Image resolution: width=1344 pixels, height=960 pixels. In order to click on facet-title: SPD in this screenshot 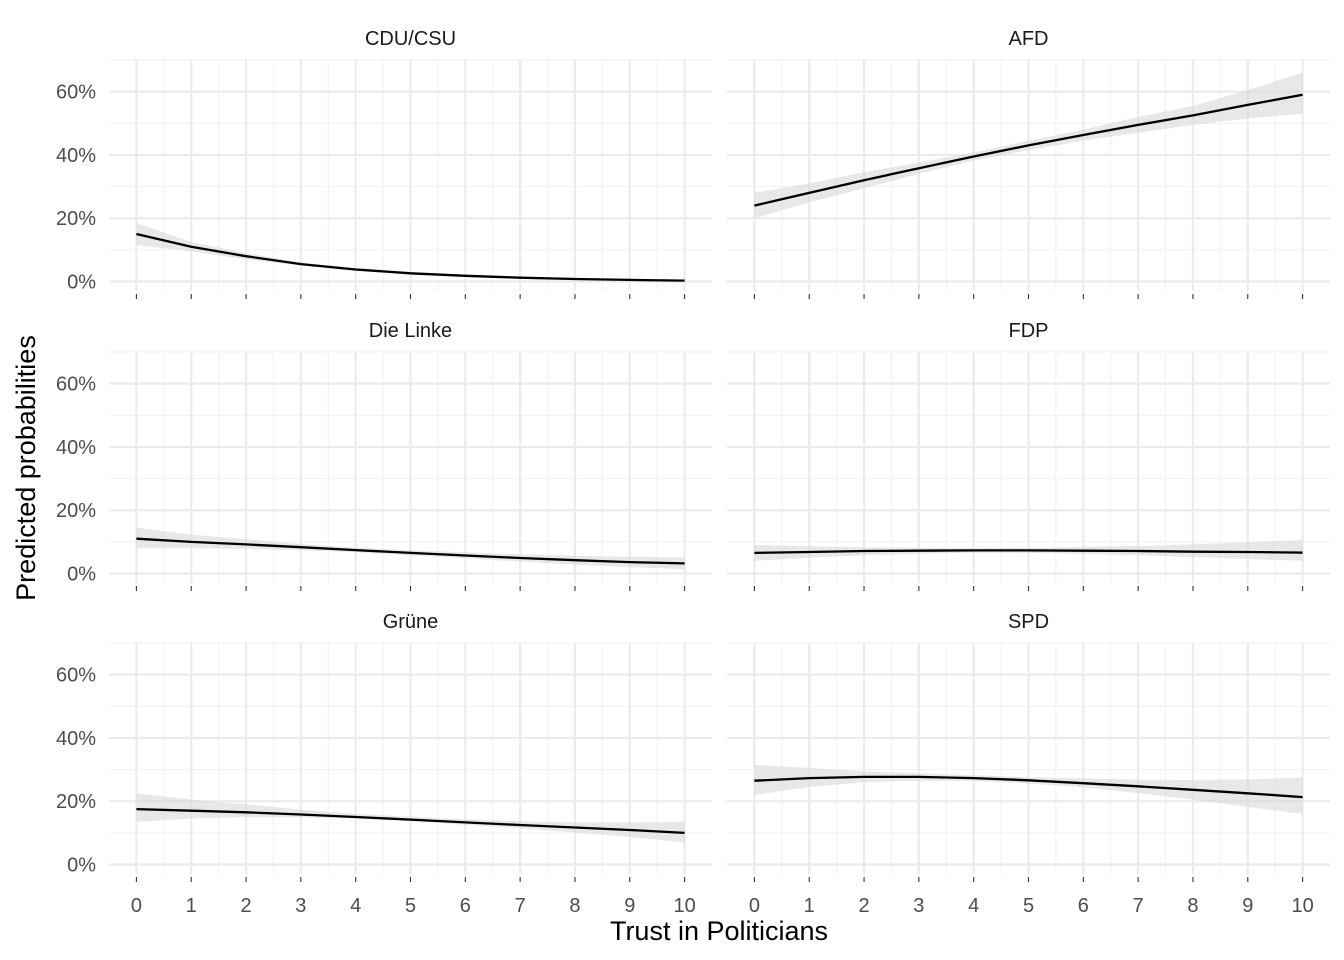, I will do `click(1028, 622)`.